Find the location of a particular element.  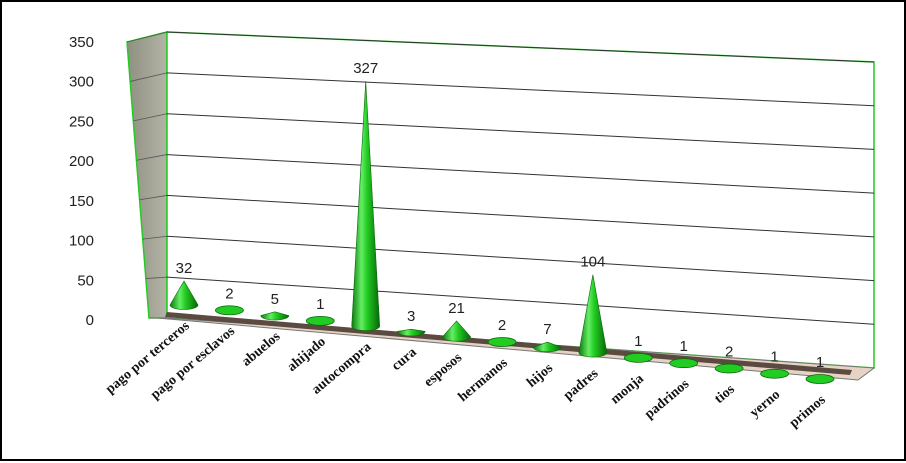

x-tick-label: yerno is located at coordinates (765, 403).